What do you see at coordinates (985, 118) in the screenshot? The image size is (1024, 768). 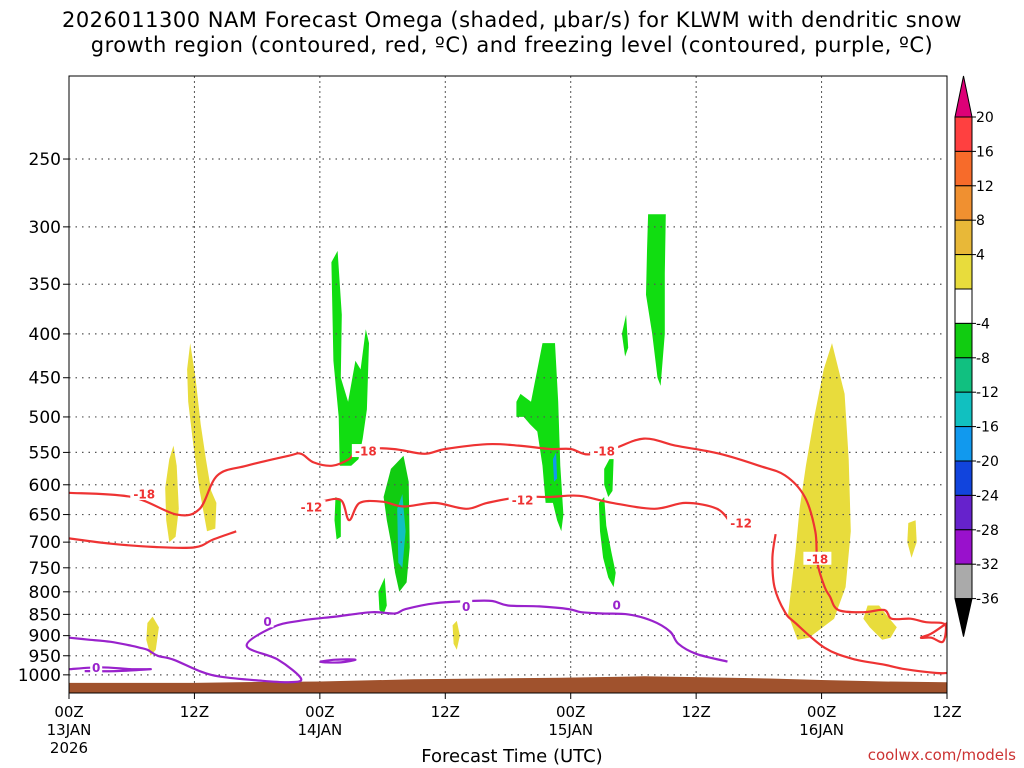 I see `colorbar-label-0: 20` at bounding box center [985, 118].